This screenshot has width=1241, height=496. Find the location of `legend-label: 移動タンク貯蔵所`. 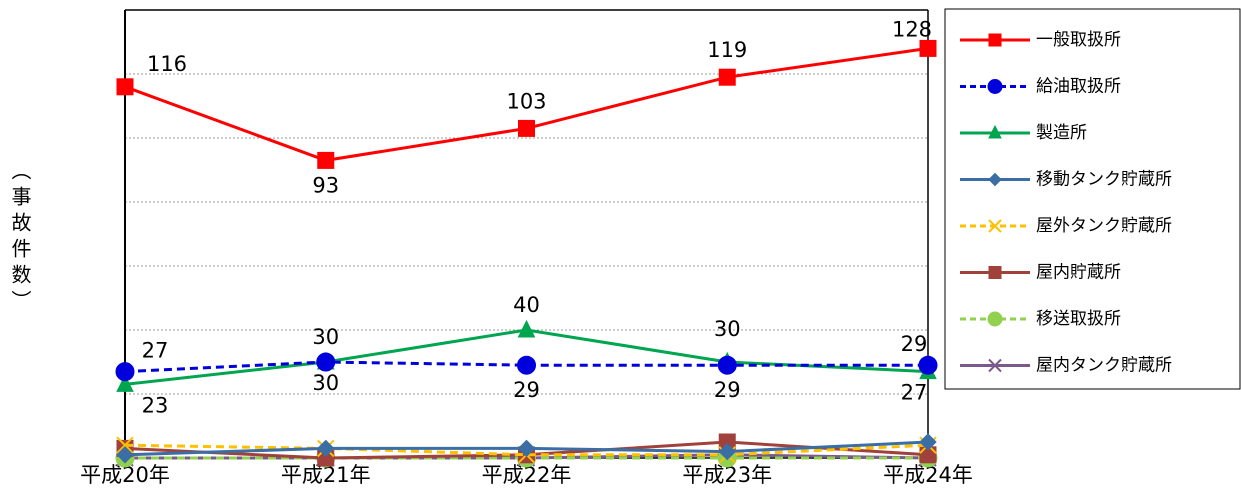

legend-label: 移動タンク貯蔵所 is located at coordinates (1104, 180).